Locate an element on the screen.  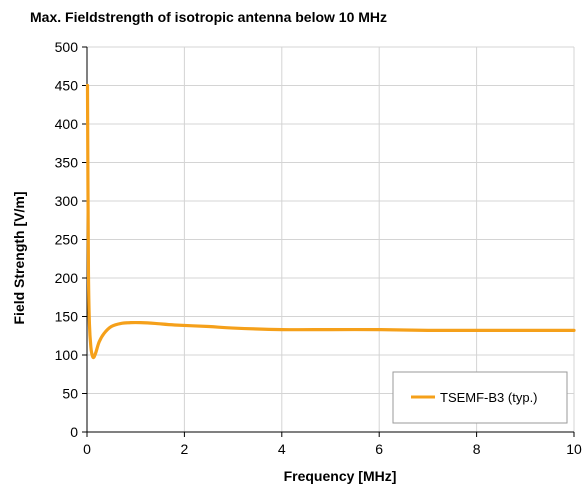
y-tick-label: 150 is located at coordinates (67, 317).